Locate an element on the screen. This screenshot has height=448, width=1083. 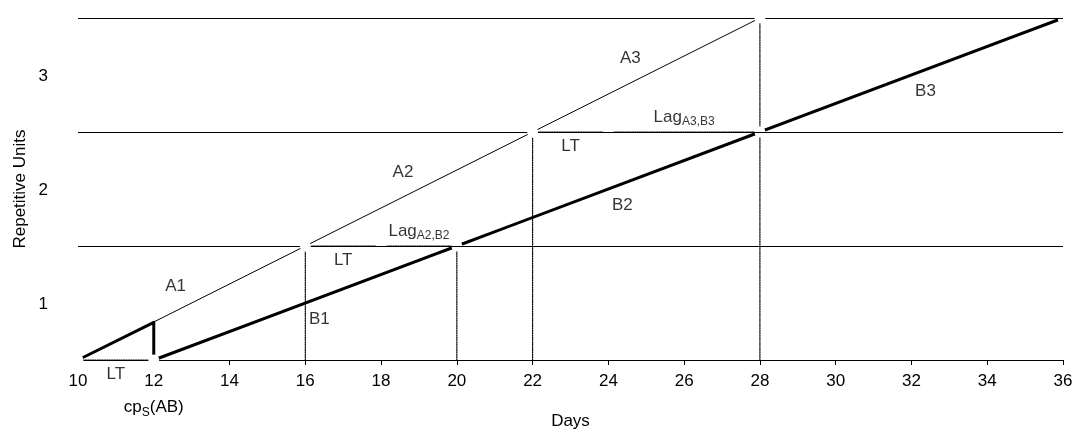
x-tick-label: 20 is located at coordinates (457, 380).